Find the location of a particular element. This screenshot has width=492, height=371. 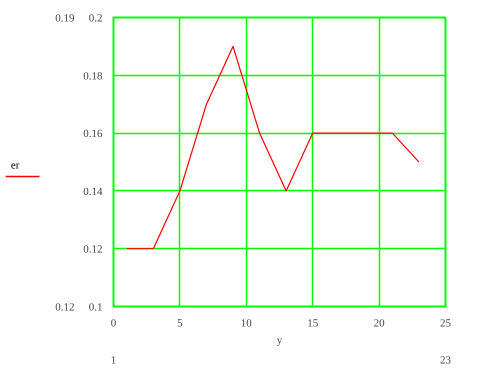

y-tick-label: 0.12 is located at coordinates (92, 250).